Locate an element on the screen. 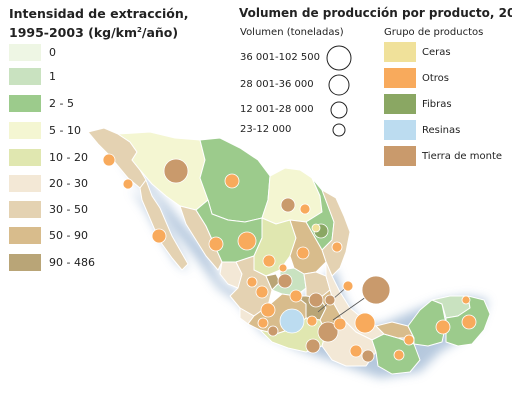  title-line2-suffix: /año) is located at coordinates (160, 33).